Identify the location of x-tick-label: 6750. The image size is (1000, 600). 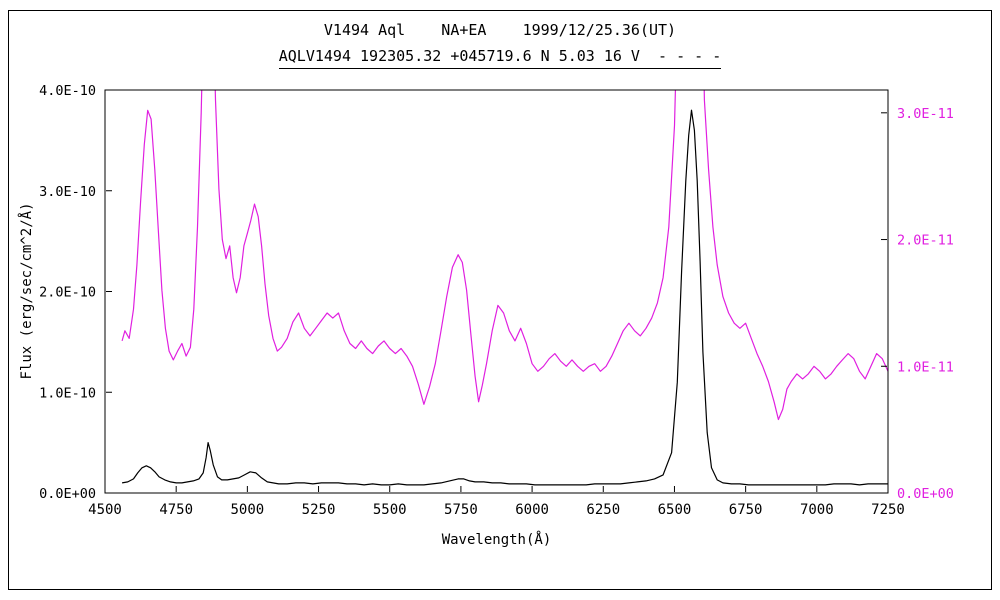
(746, 510).